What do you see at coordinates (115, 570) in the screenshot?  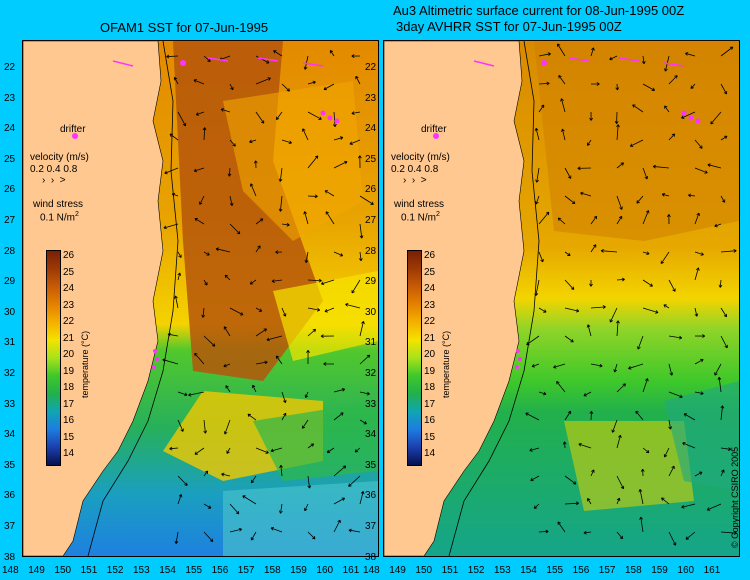 I see `longitude-label: 152` at bounding box center [115, 570].